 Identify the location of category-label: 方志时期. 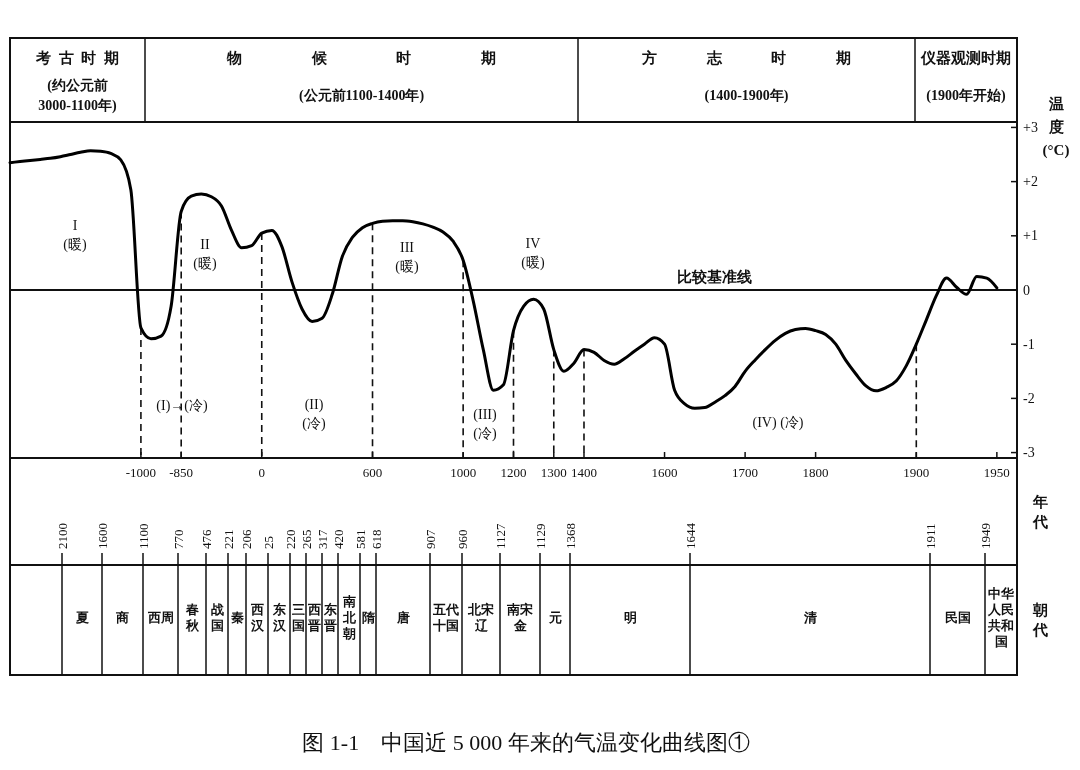
(746, 58).